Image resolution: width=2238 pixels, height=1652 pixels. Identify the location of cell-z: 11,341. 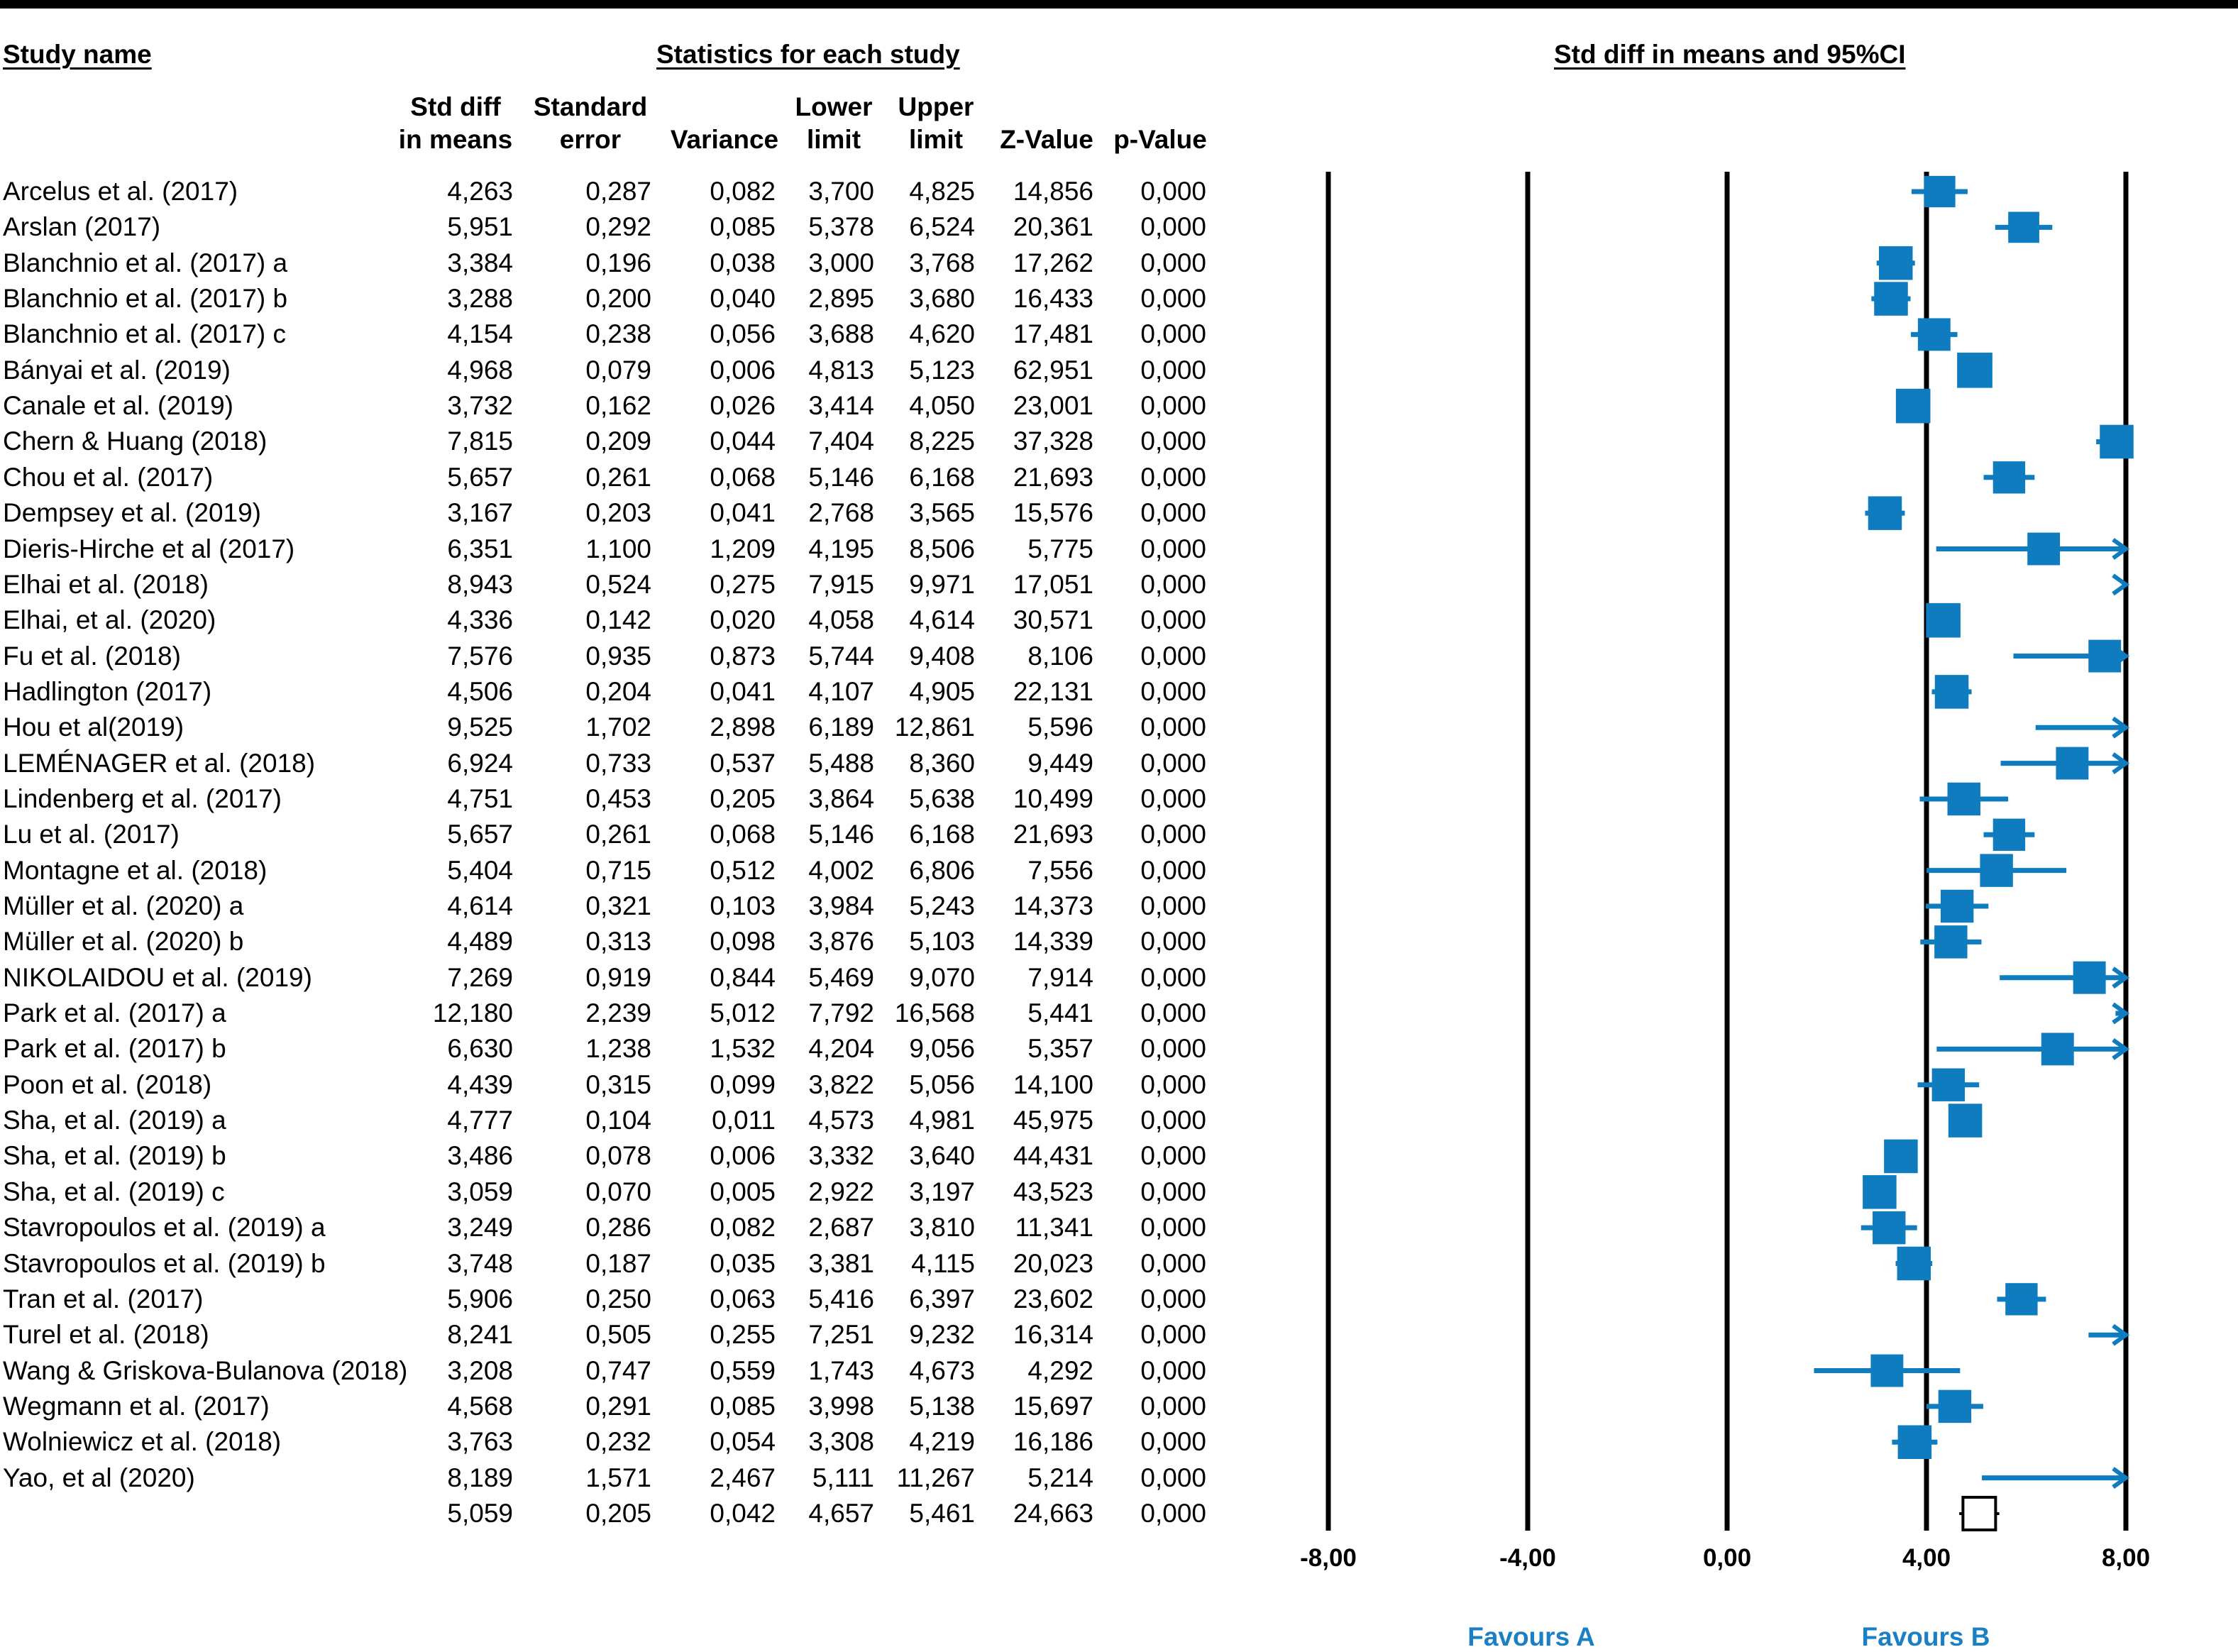
(1054, 1228).